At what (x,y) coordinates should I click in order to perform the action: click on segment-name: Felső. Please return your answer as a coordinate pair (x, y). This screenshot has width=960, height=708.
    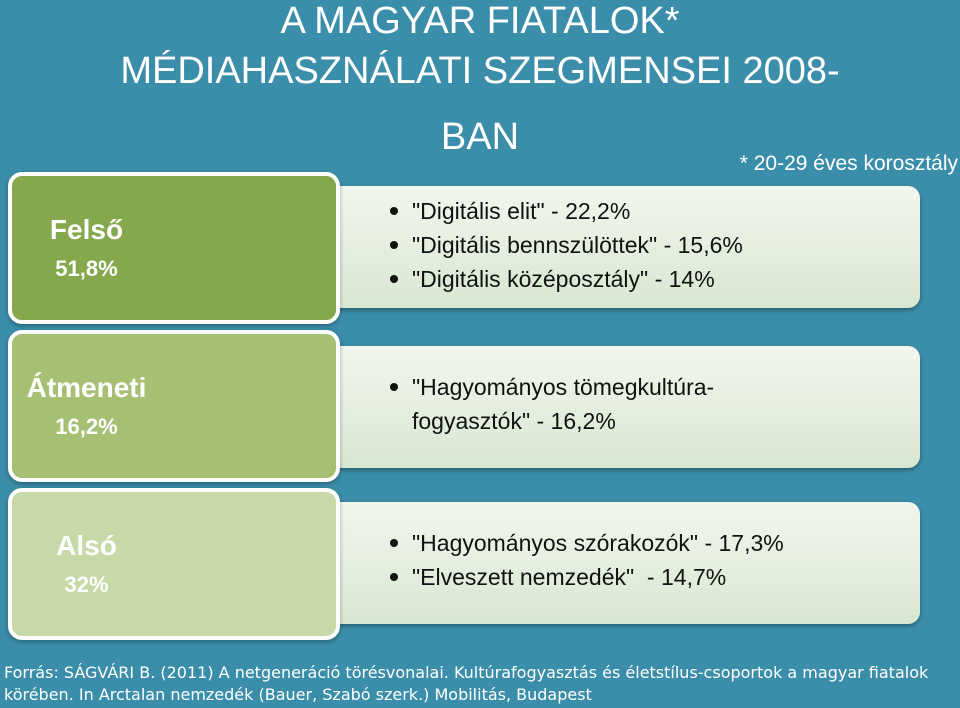
    Looking at the image, I should click on (86, 229).